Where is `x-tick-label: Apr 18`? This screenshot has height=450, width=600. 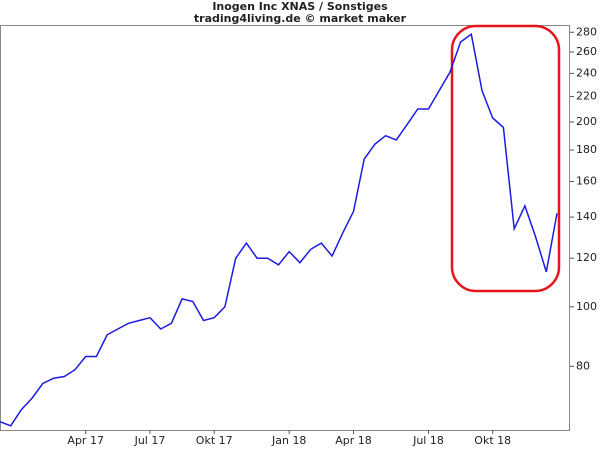
x-tick-label: Apr 18 is located at coordinates (353, 440).